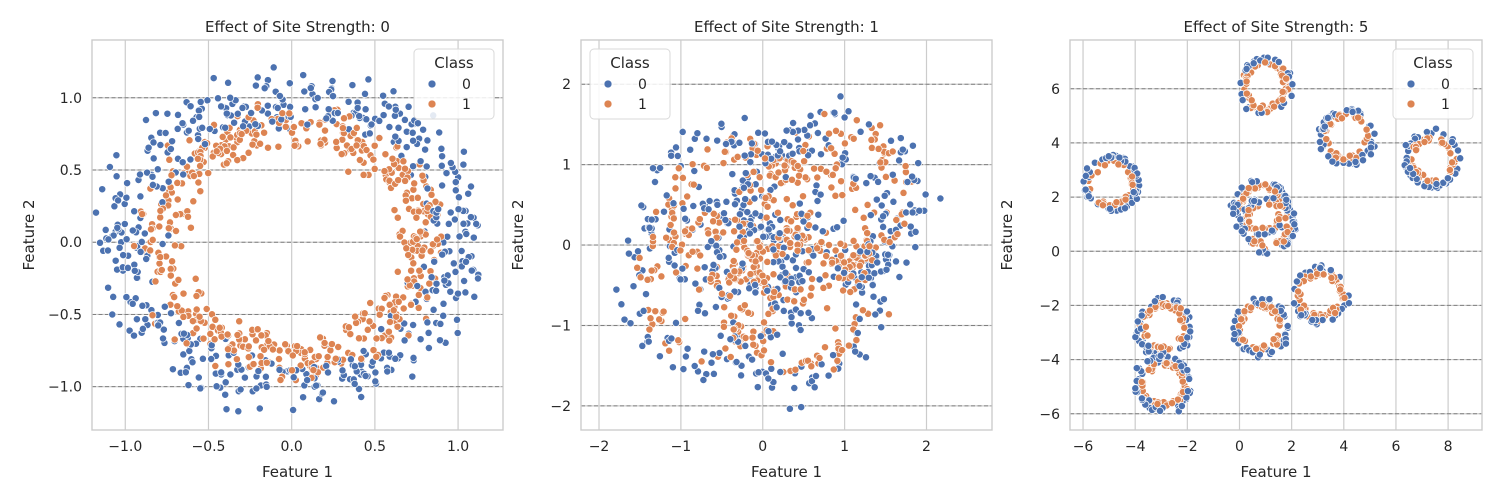 Image resolution: width=1500 pixels, height=500 pixels. What do you see at coordinates (1049, 306) in the screenshot?
I see `y-tick-label: −2` at bounding box center [1049, 306].